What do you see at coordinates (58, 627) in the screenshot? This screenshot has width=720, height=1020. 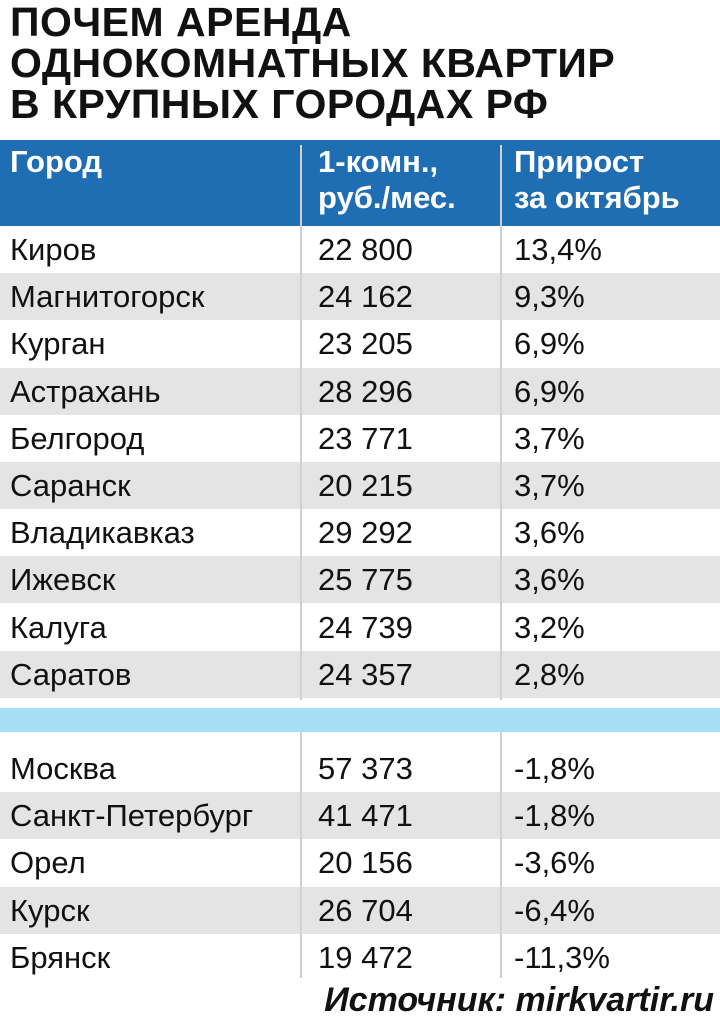 I see `table-cell: Калуга` at bounding box center [58, 627].